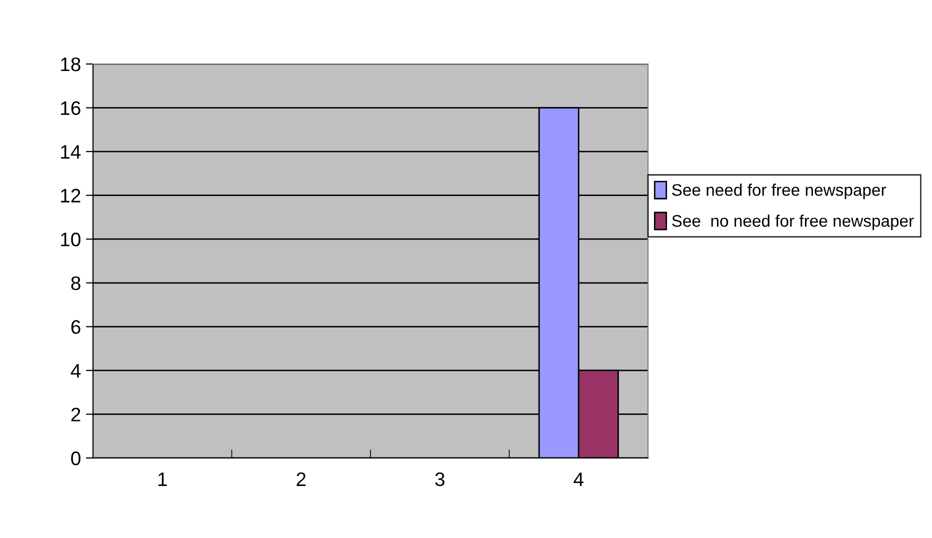  What do you see at coordinates (579, 479) in the screenshot?
I see `x-tick-label: 4` at bounding box center [579, 479].